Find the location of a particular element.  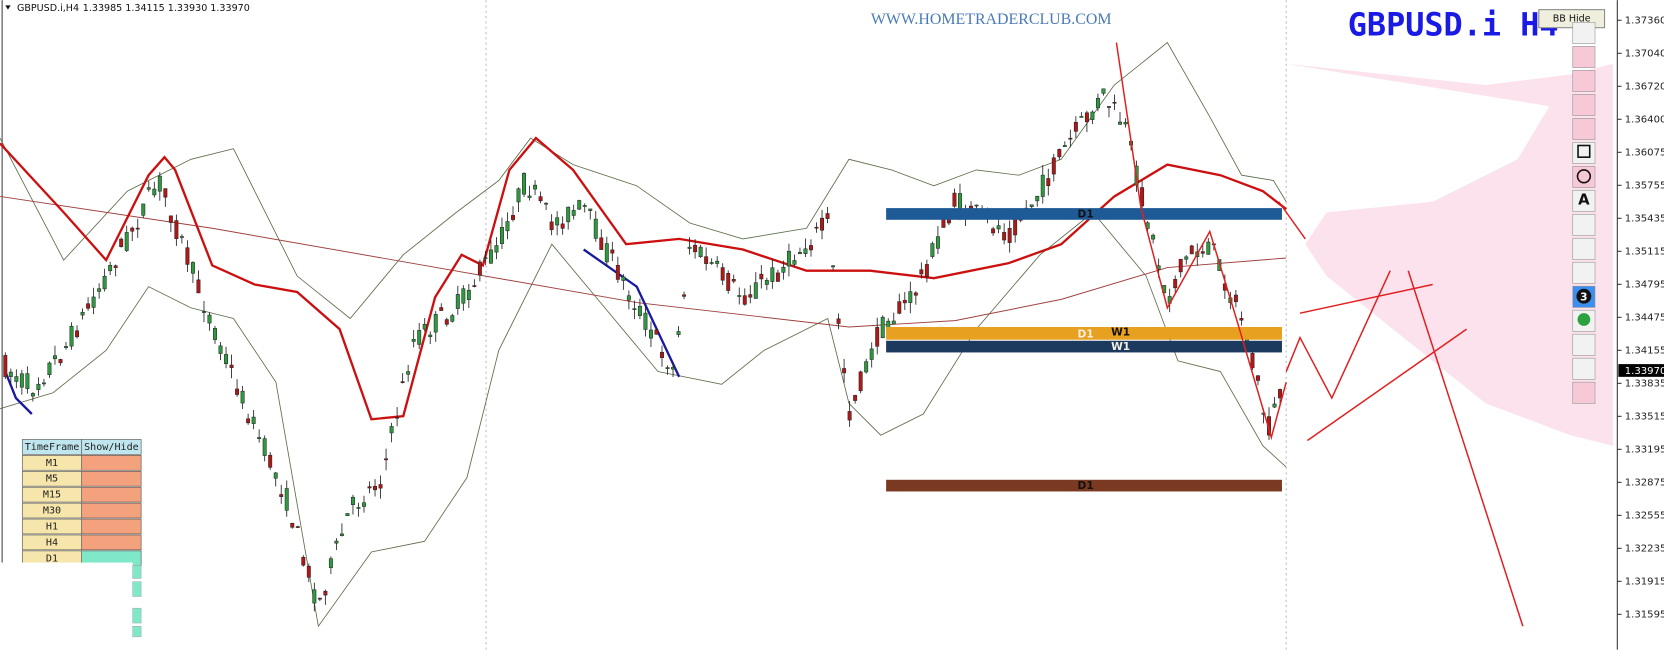

tool-icon: A is located at coordinates (1584, 200).